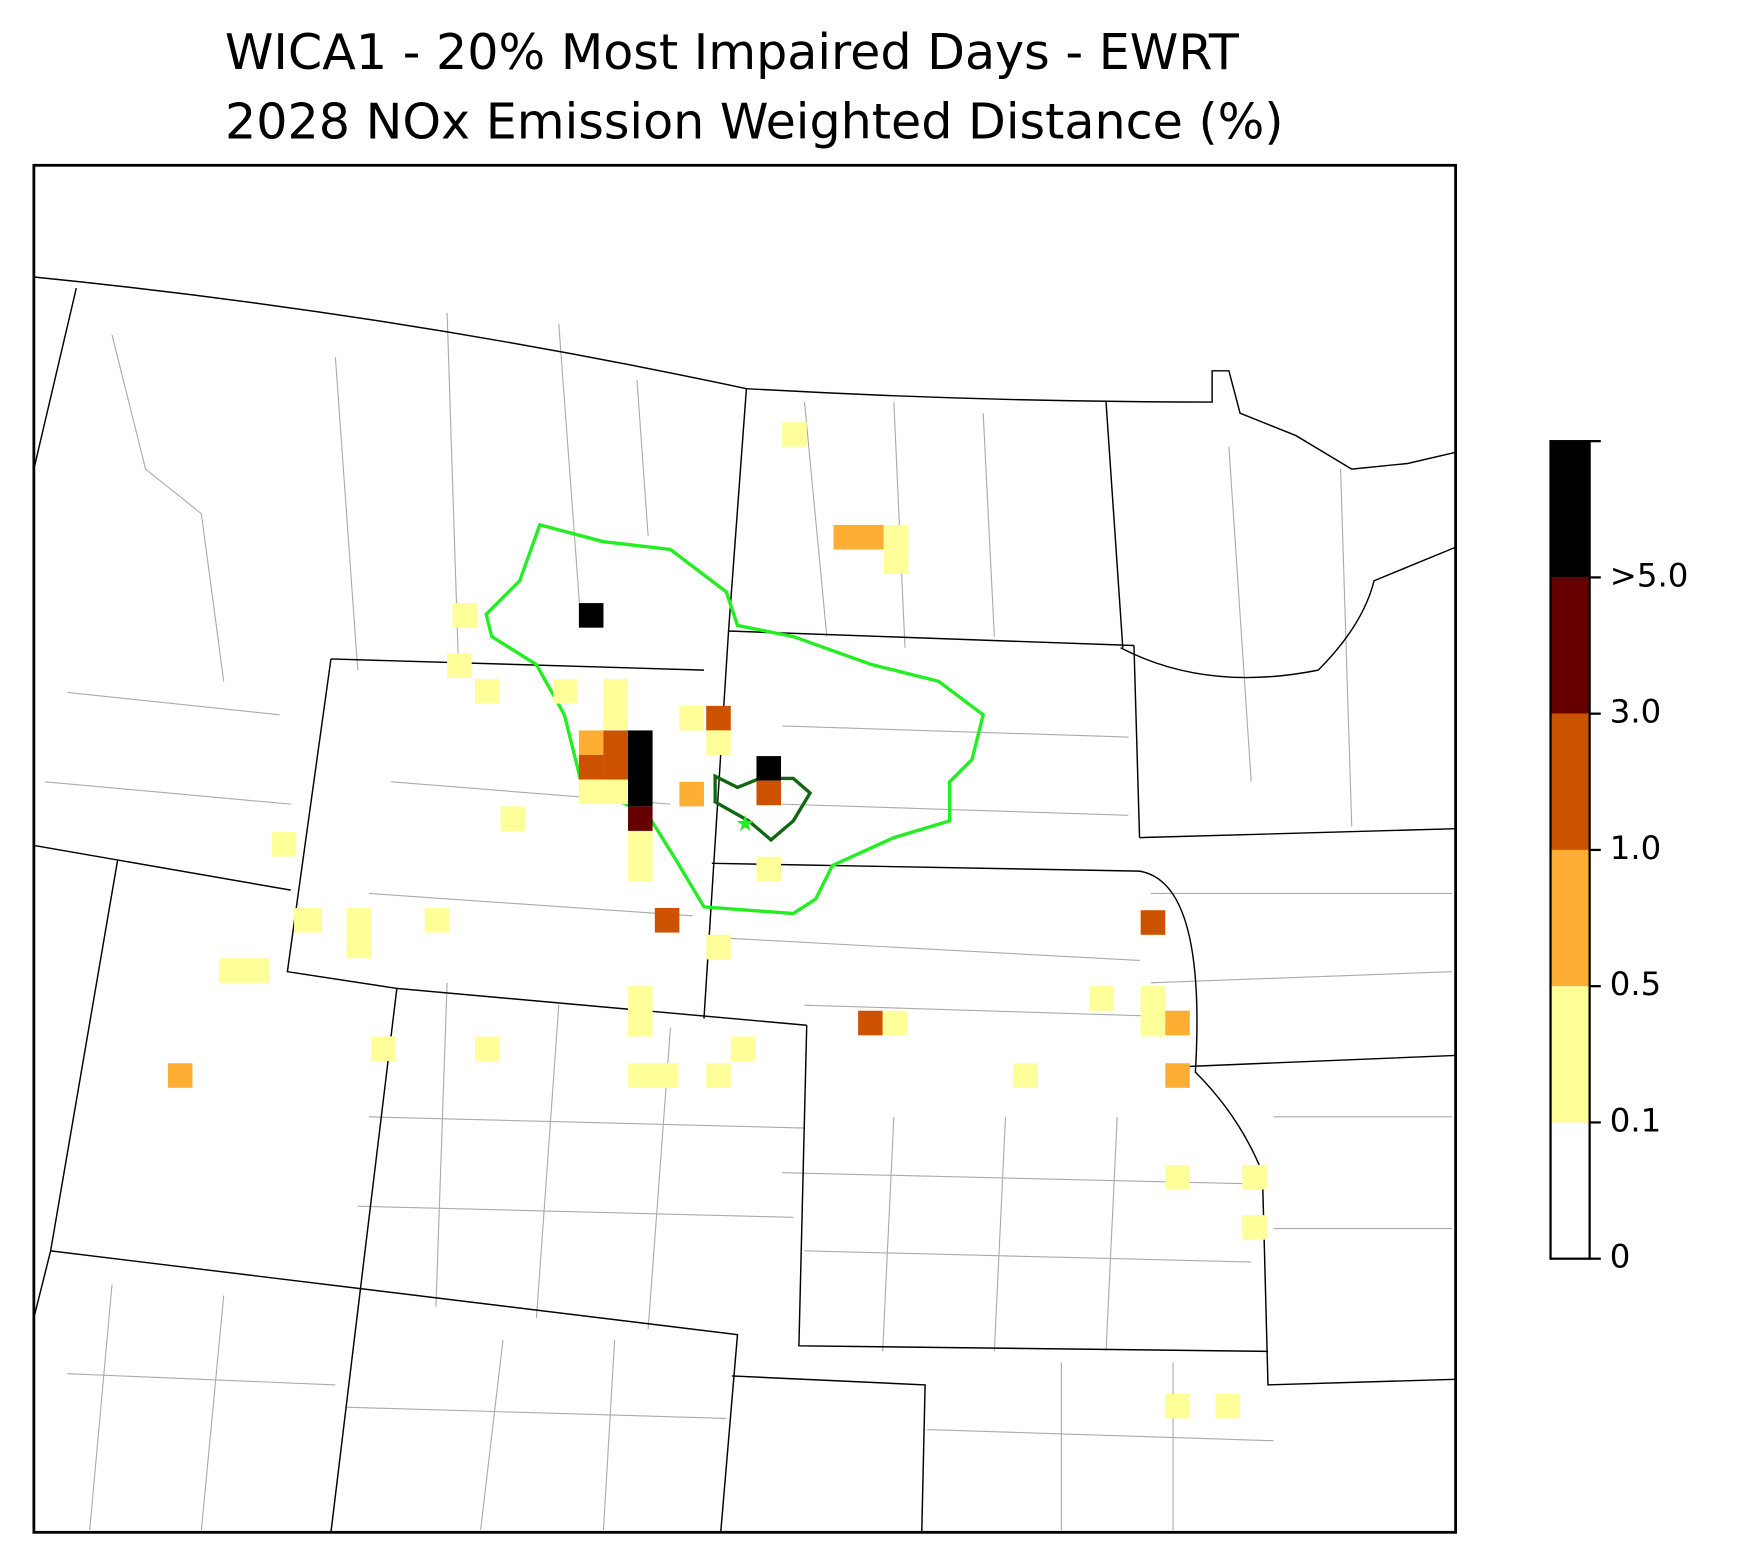 Image resolution: width=1743 pixels, height=1558 pixels. What do you see at coordinates (1620, 1257) in the screenshot?
I see `colorbar-tick-label: 0` at bounding box center [1620, 1257].